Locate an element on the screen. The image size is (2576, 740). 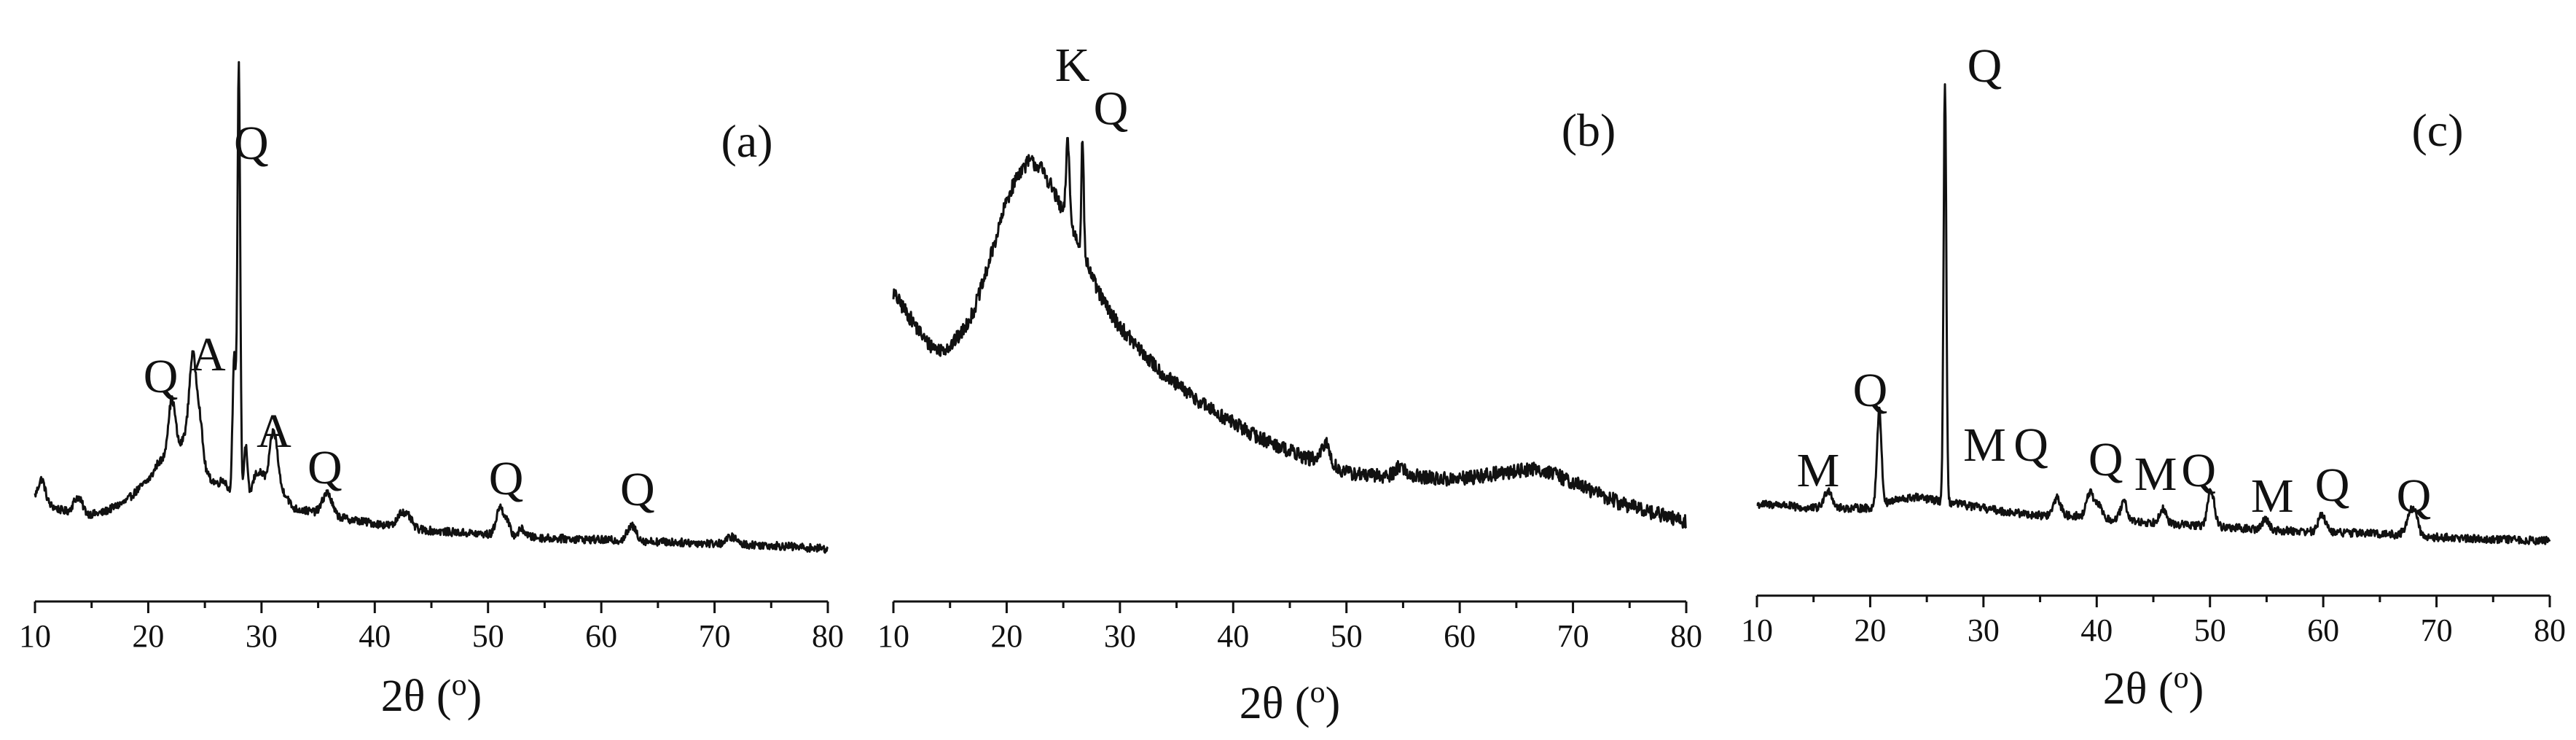
peak-label: K is located at coordinates (1072, 65).